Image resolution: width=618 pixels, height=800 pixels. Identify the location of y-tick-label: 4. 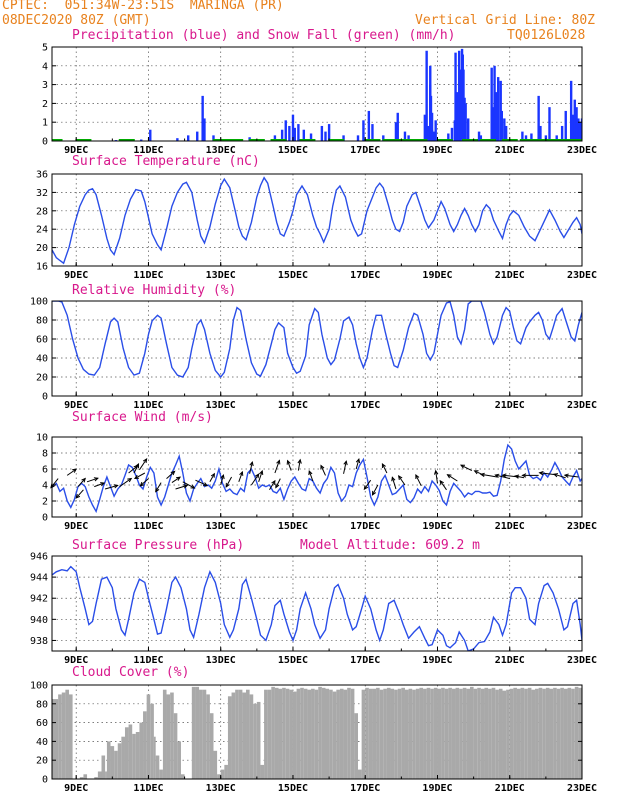
(45, 486).